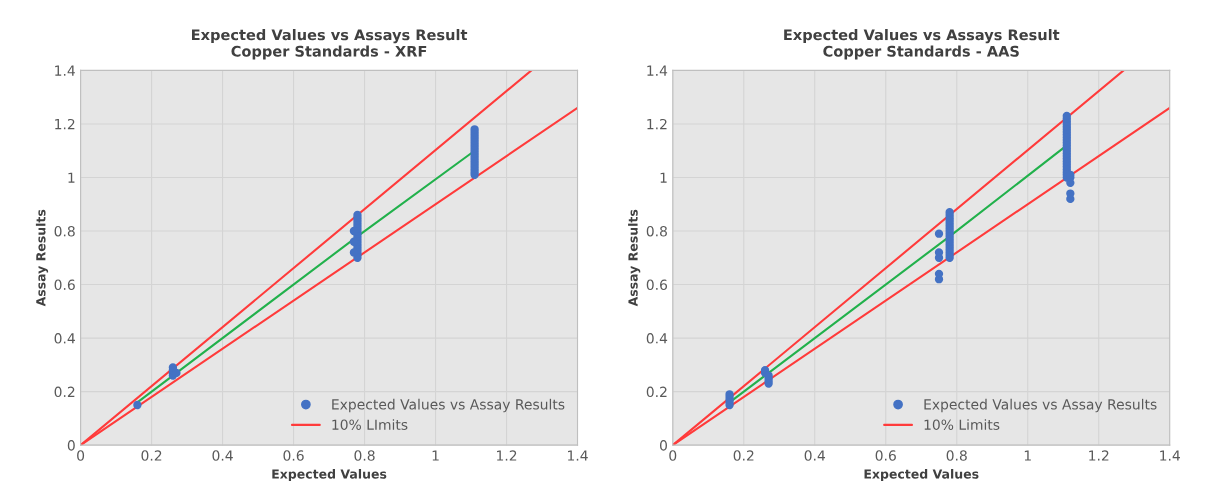  I want to click on chart-title: Expected Values vs Assays Result Copper Standards - XRF, so click(330, 44).